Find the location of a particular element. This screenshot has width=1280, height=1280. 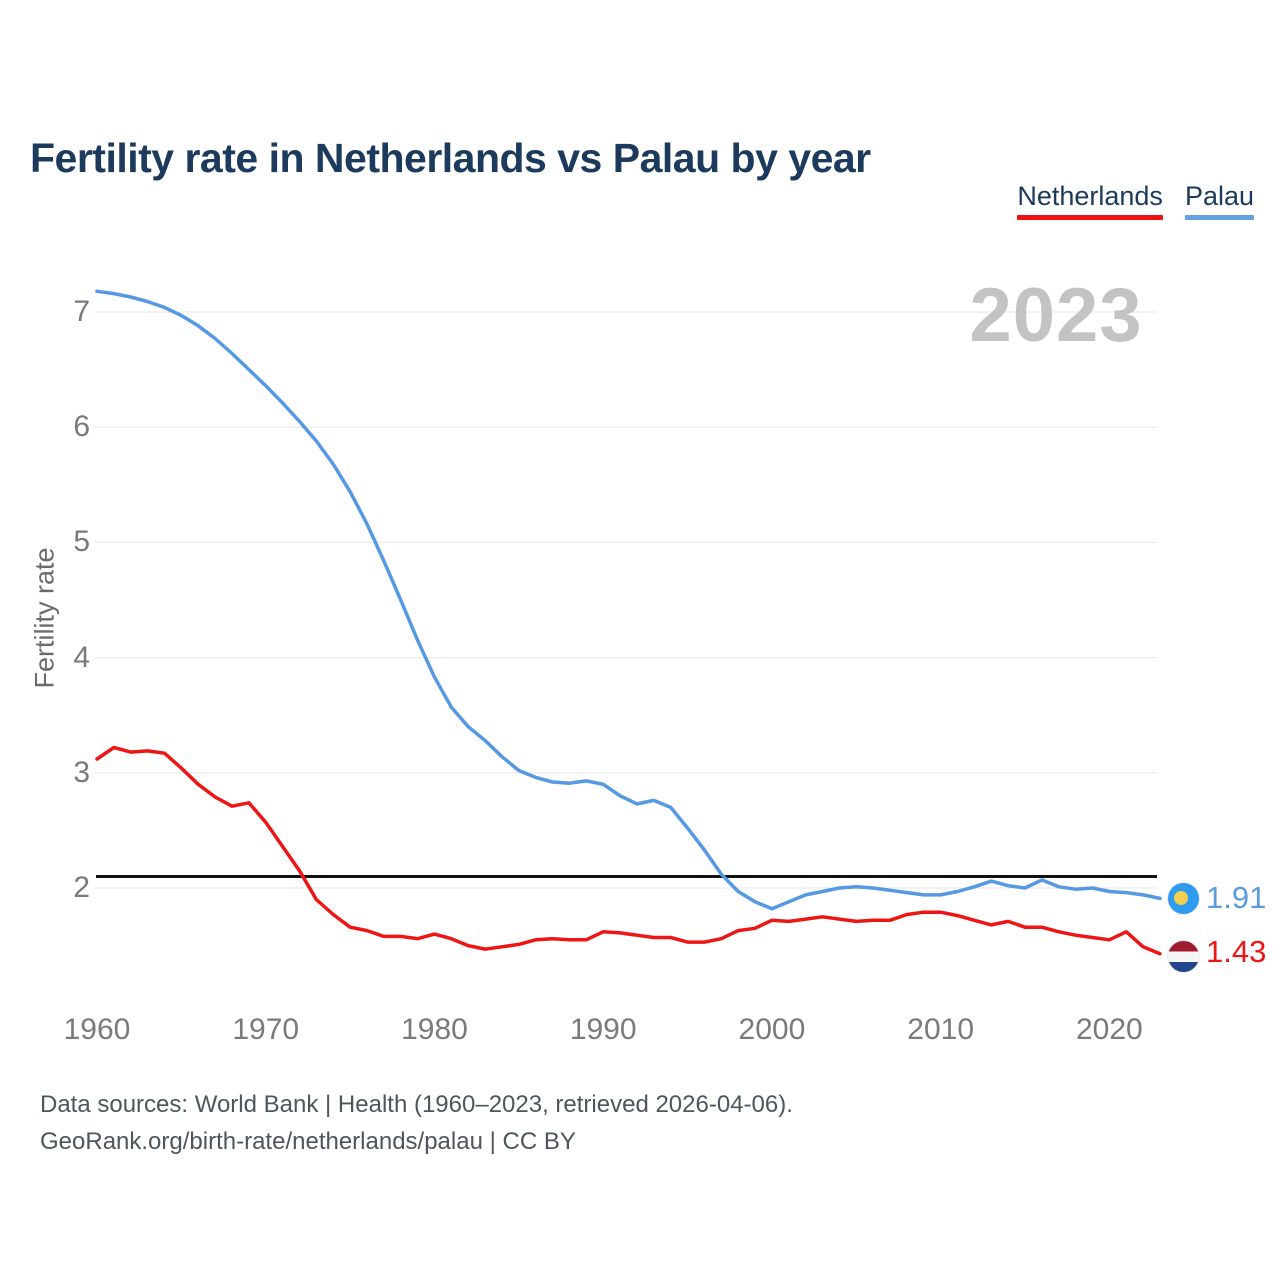

end-value-palau: 1.91 is located at coordinates (1236, 898).